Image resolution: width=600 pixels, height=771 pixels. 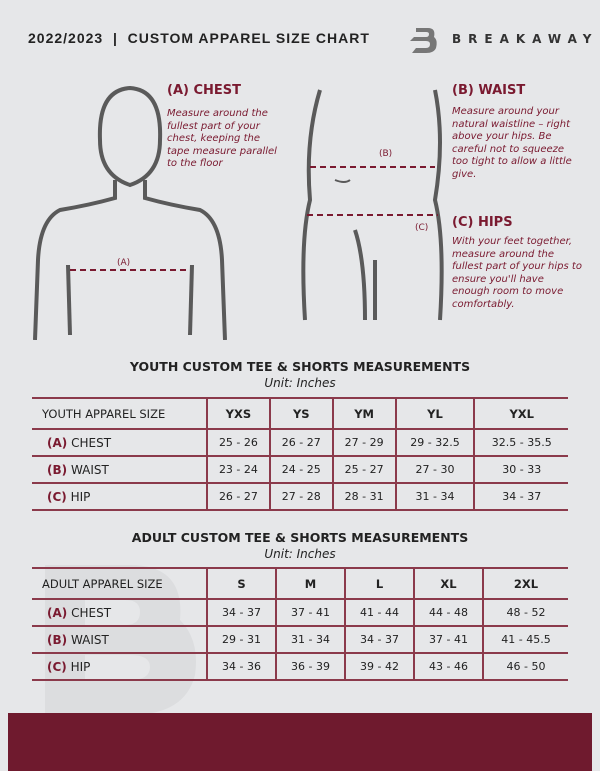 What do you see at coordinates (525, 39) in the screenshot?
I see `brand-name: BREAKAWAY` at bounding box center [525, 39].